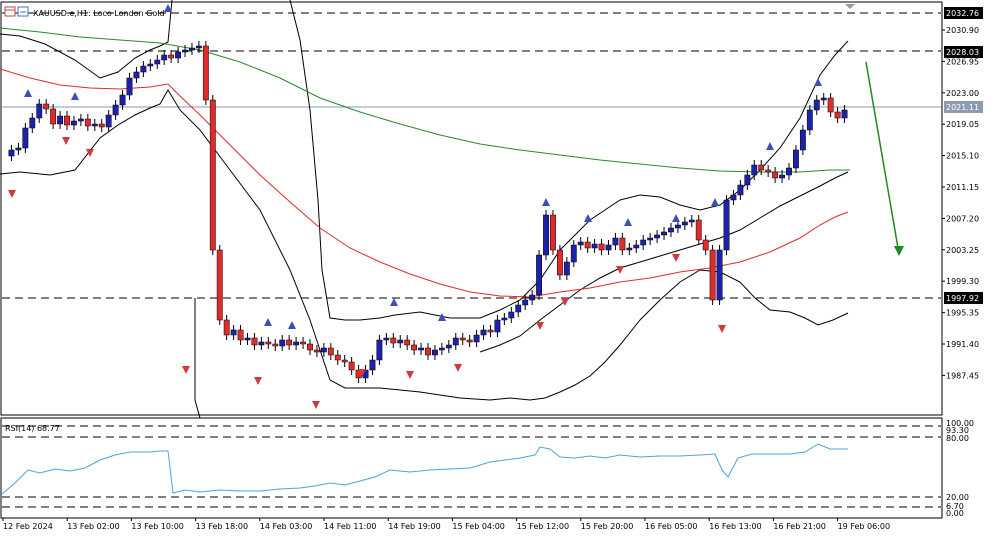 This screenshot has width=995, height=538. Describe the element at coordinates (962, 107) in the screenshot. I see `price-label-current: 2021.11` at that location.